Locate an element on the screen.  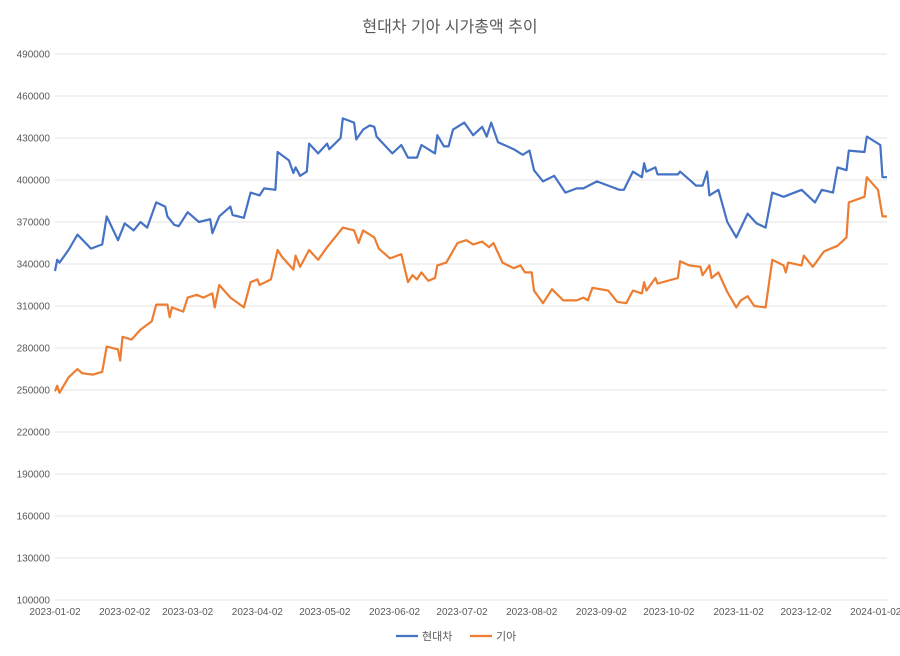
y-tick-label: 490000 is located at coordinates (34, 55).